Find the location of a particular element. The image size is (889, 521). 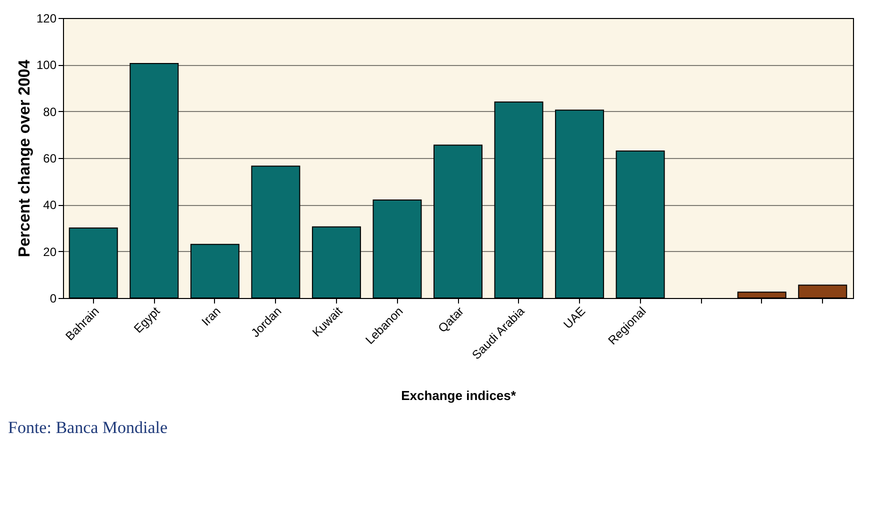

y-tick-label: 120 is located at coordinates (46, 19).